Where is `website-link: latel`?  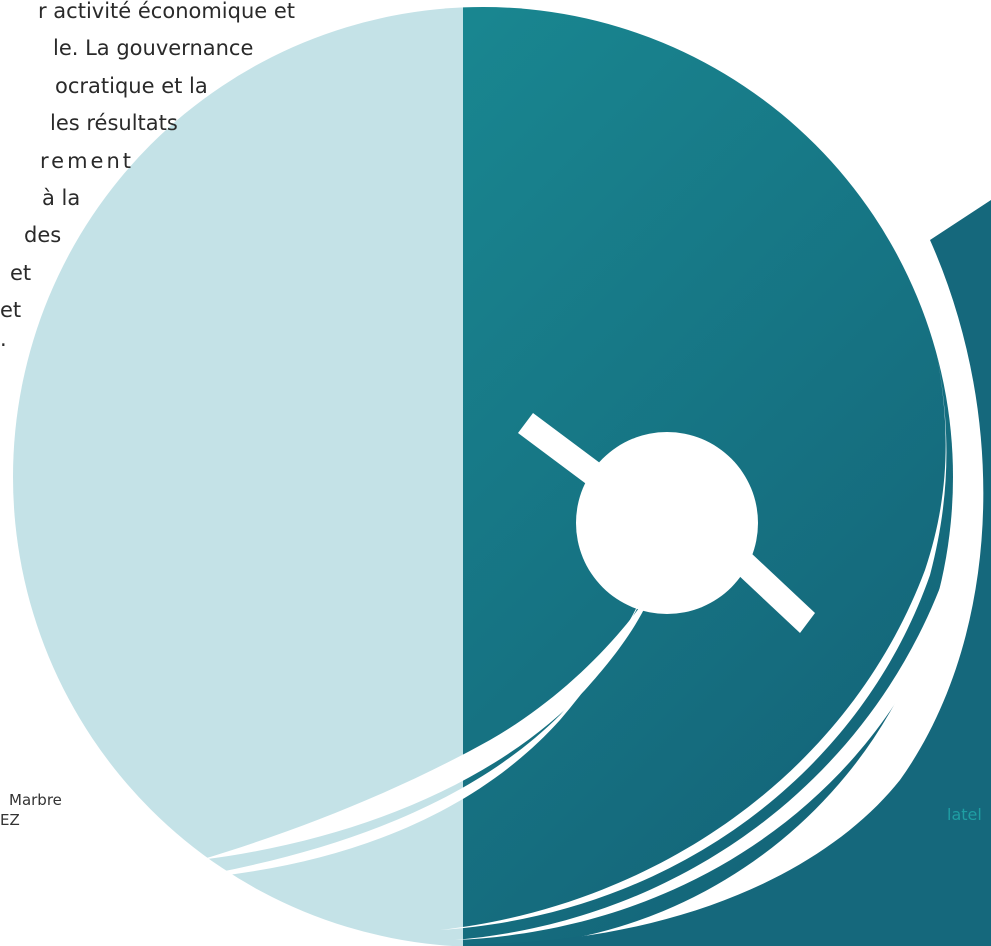 website-link: latel is located at coordinates (964, 814).